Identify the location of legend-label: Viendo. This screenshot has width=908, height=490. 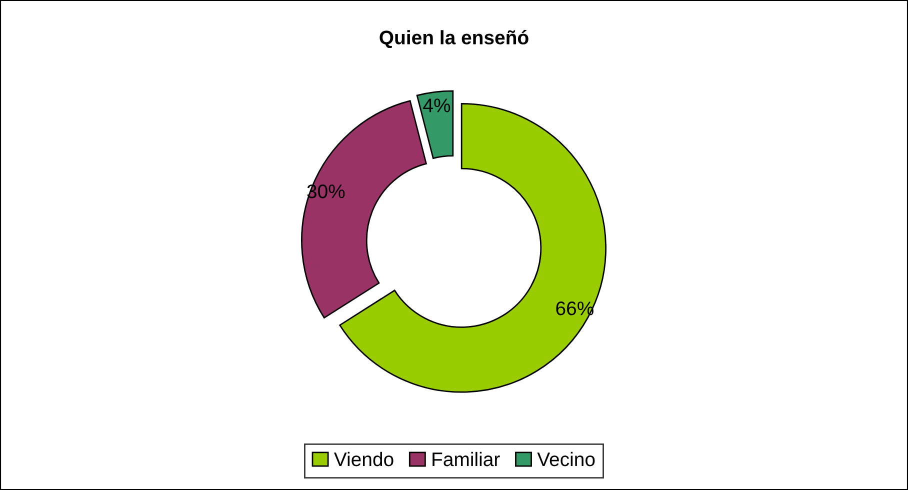
(364, 459).